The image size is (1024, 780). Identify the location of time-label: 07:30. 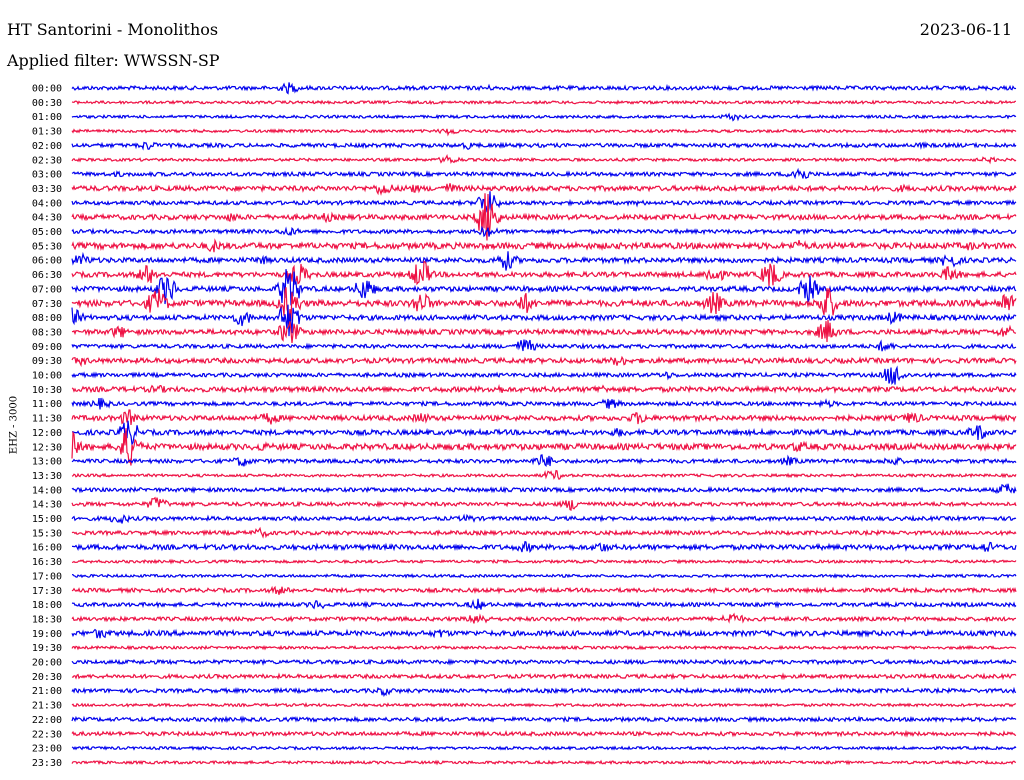
(47, 304).